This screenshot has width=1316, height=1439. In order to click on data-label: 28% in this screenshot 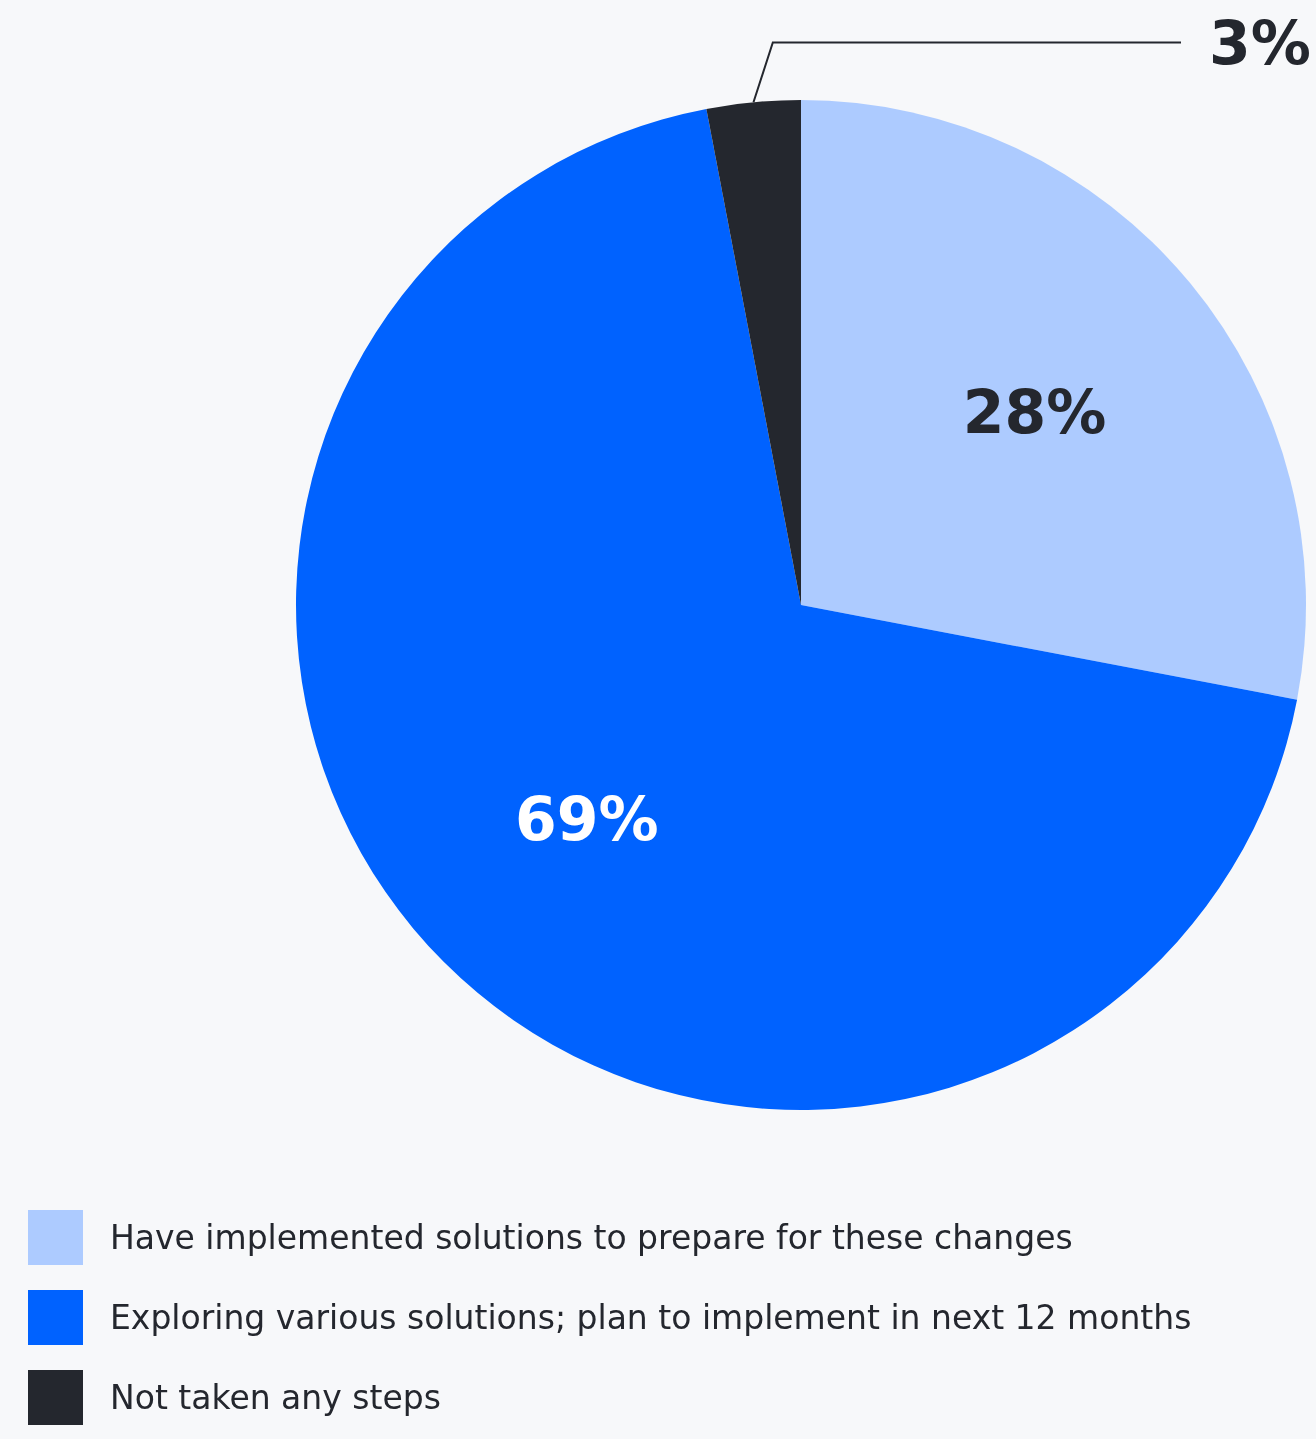, I will do `click(1034, 411)`.